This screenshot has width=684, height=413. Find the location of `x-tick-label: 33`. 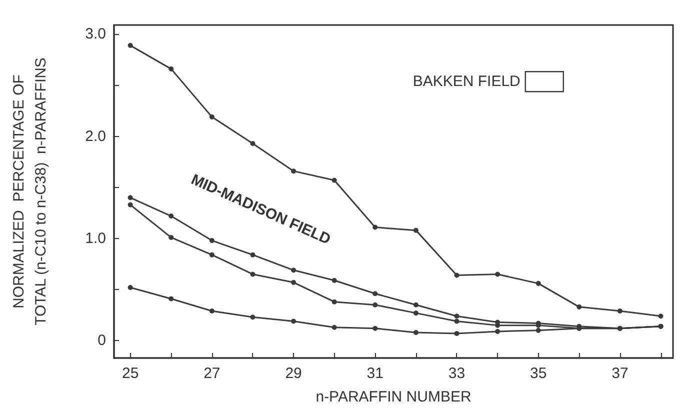

x-tick-label: 33 is located at coordinates (457, 373).